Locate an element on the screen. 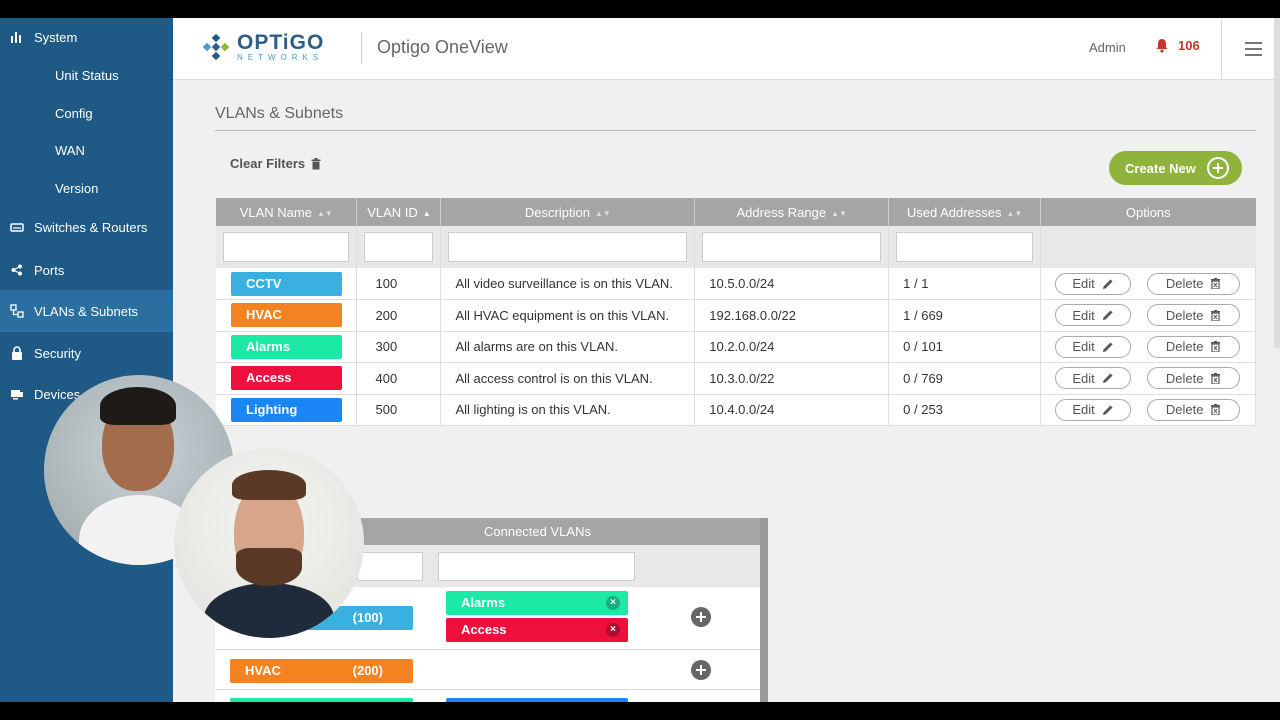 This screenshot has height=720, width=1280. plus-circle-icon is located at coordinates (1218, 168).